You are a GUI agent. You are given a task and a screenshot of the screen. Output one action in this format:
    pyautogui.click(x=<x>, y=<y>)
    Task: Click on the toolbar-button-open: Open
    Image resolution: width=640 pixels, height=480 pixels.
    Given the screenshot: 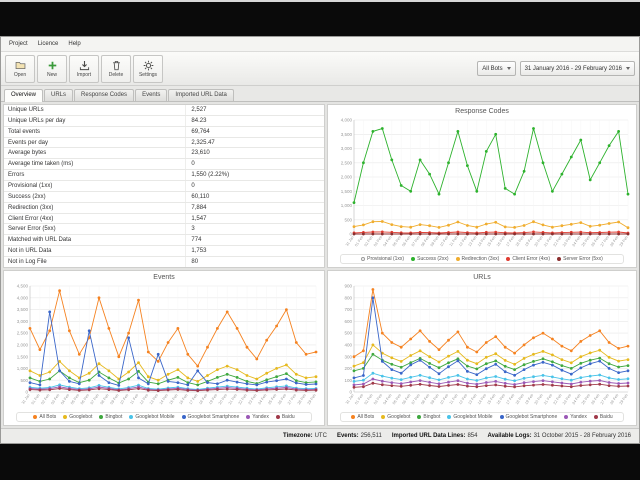 What is the action you would take?
    pyautogui.click(x=20, y=68)
    